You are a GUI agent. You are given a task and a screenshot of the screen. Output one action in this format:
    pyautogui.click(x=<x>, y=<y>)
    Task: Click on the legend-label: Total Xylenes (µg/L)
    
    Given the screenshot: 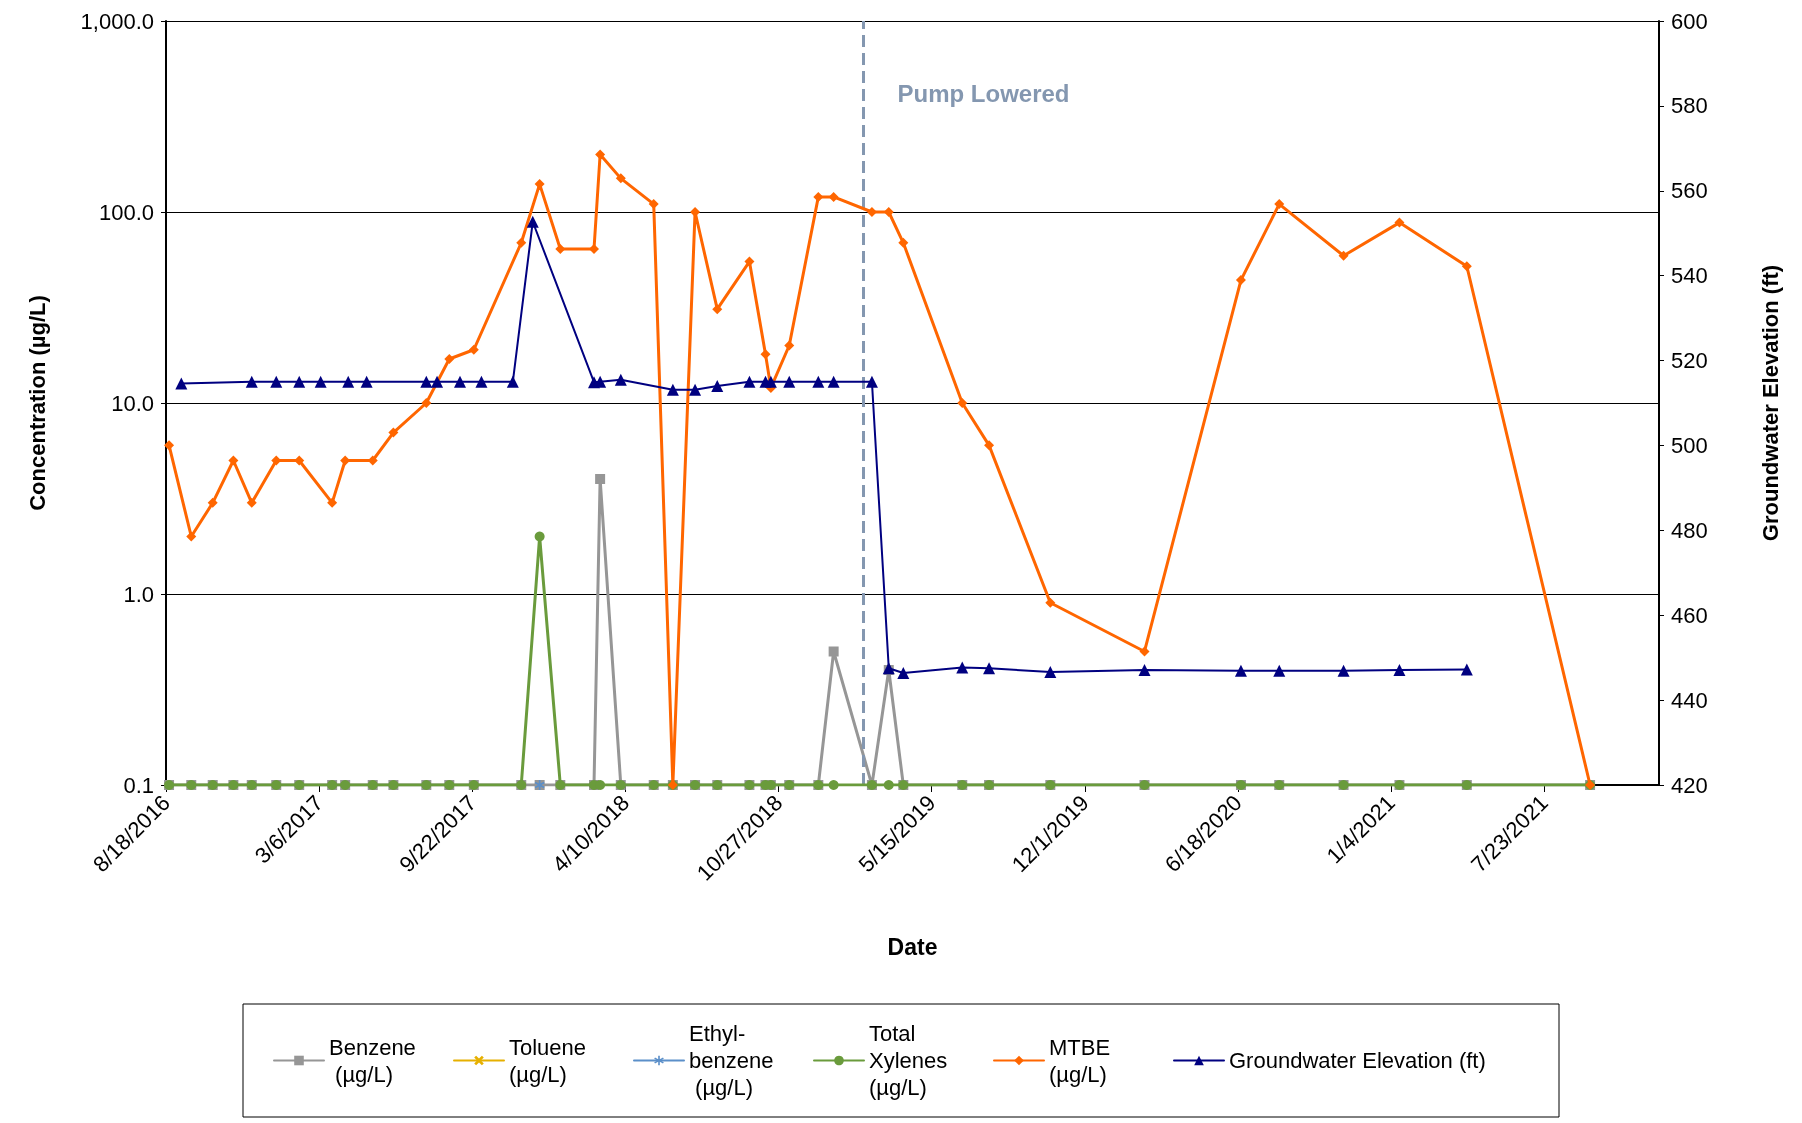 What is the action you would take?
    pyautogui.click(x=911, y=1060)
    